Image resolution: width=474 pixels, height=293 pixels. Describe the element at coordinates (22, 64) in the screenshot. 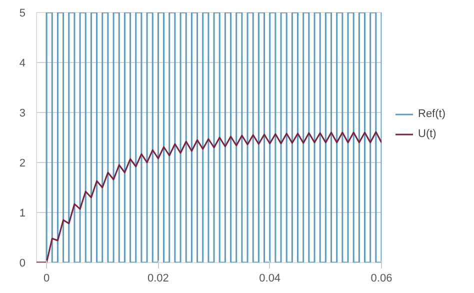

I see `y-tick-label: 4` at that location.